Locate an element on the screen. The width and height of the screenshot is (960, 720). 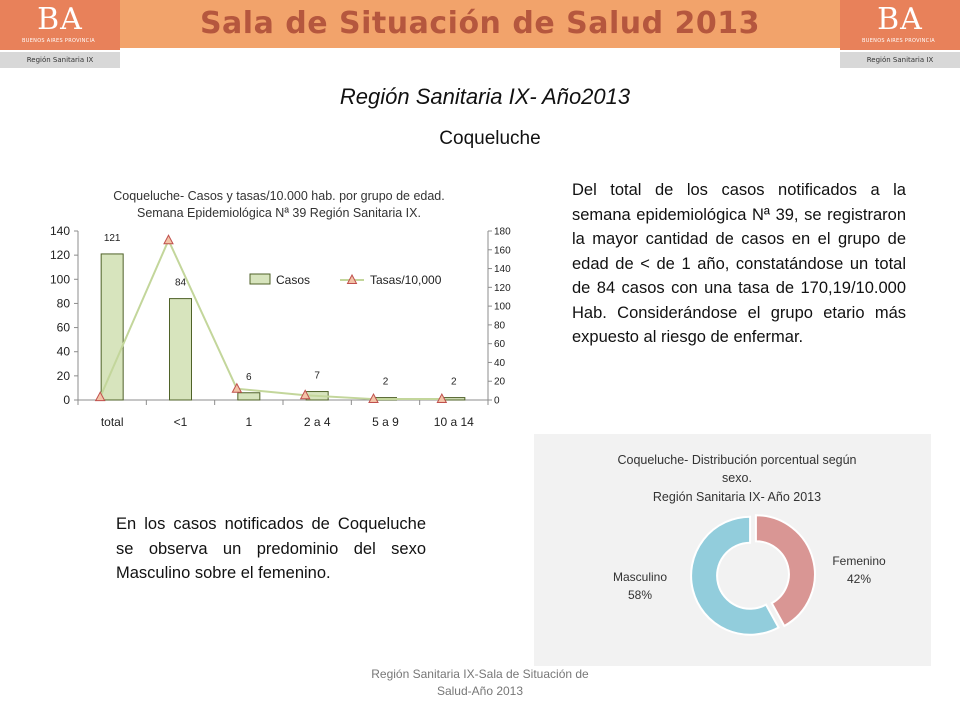
y-left-tick-label: 120 is located at coordinates (60, 255).